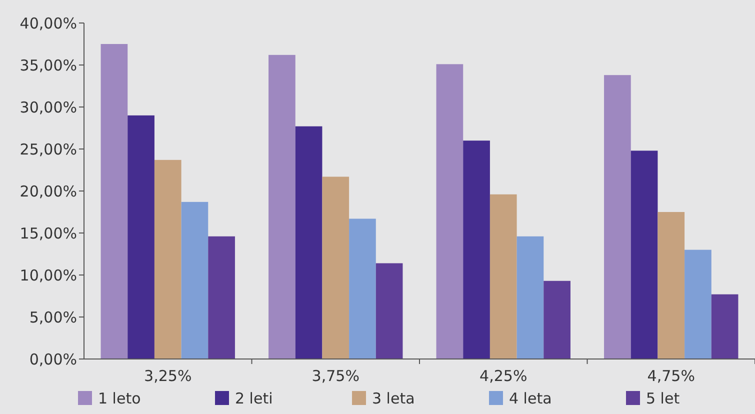  What do you see at coordinates (53, 359) in the screenshot?
I see `y-tick-label: 0,00%` at bounding box center [53, 359].